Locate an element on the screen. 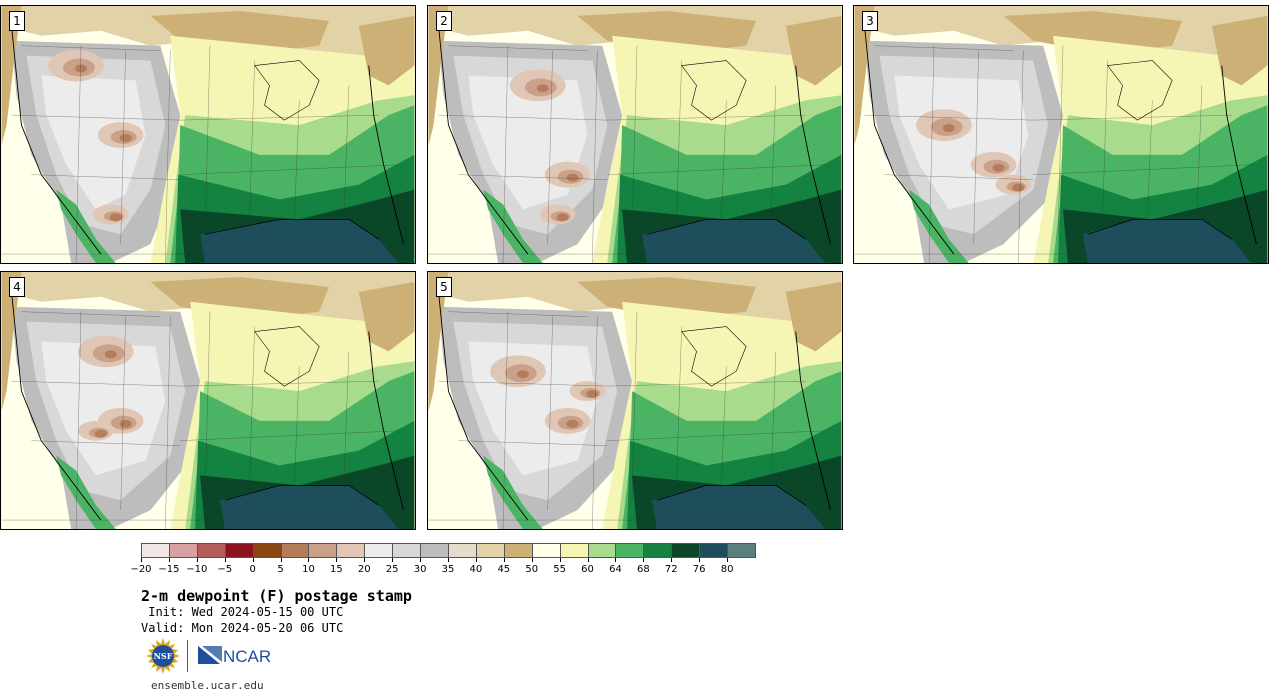 The height and width of the screenshot is (696, 1280). colorbar-tick-label: 60 is located at coordinates (587, 569).